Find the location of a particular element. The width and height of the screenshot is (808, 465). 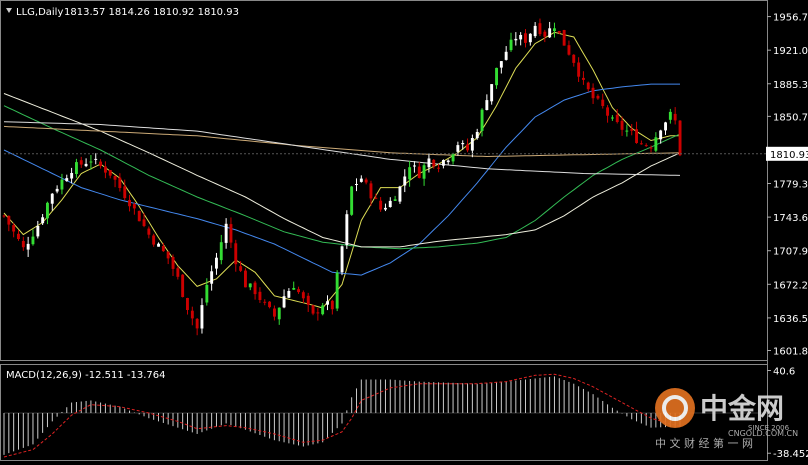

logo-swirl-icon is located at coordinates (675, 408).